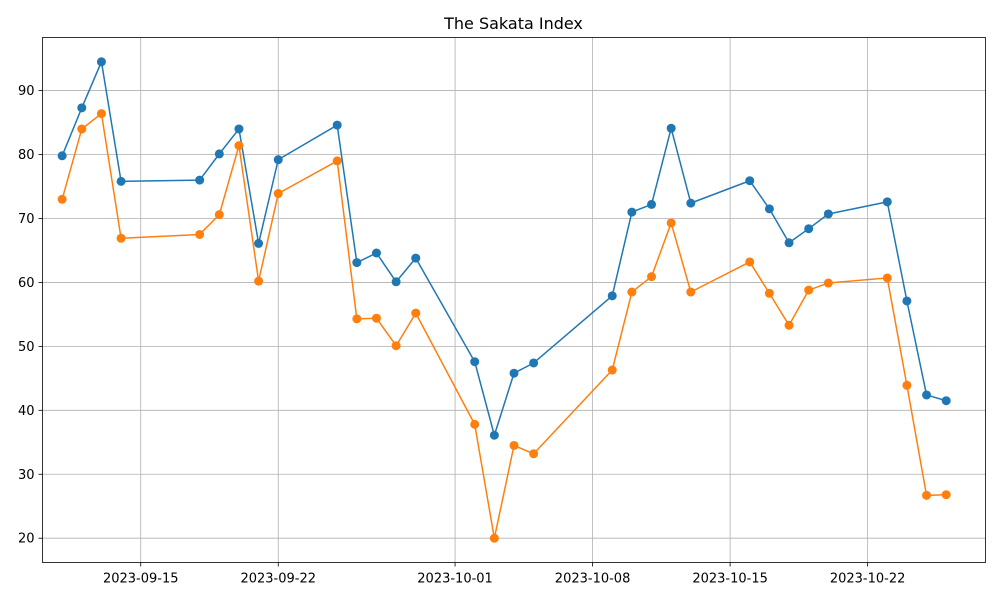  Describe the element at coordinates (868, 579) in the screenshot. I see `x-tick-label: 2023-10-22` at that location.